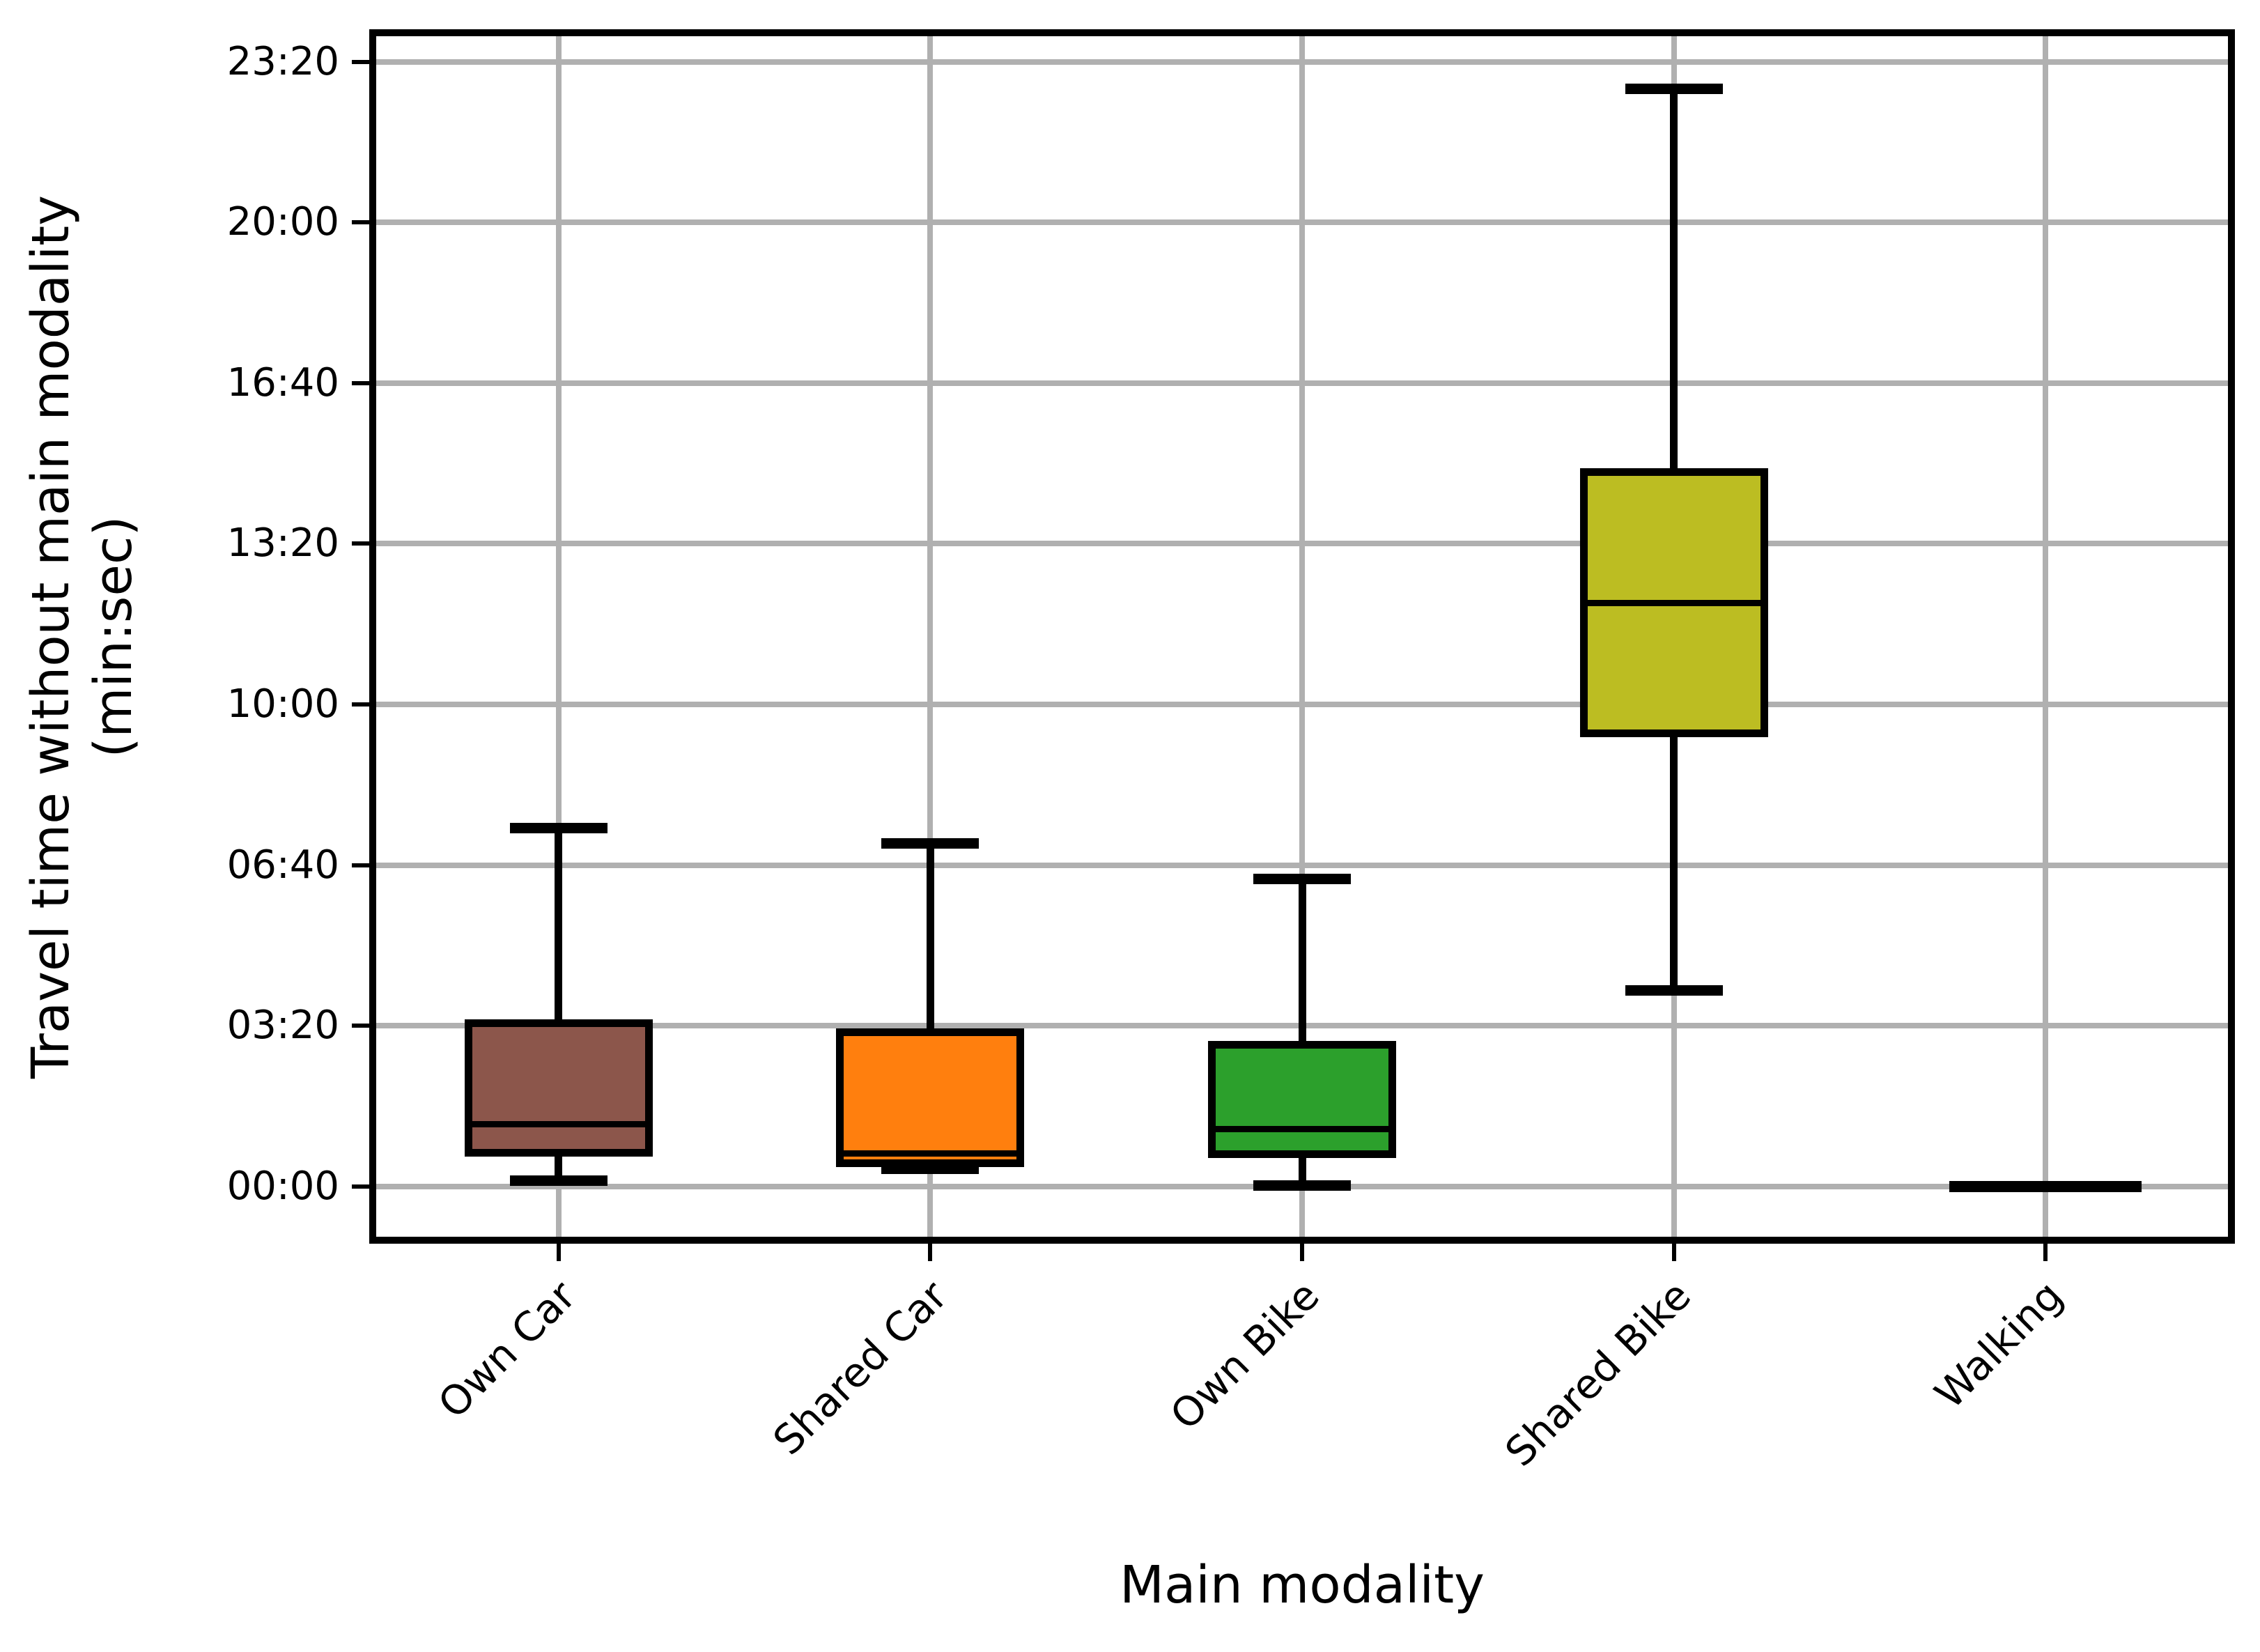 The image size is (2260, 1652). I want to click on whisker-cap-upper-shared-bike, so click(1674, 89).